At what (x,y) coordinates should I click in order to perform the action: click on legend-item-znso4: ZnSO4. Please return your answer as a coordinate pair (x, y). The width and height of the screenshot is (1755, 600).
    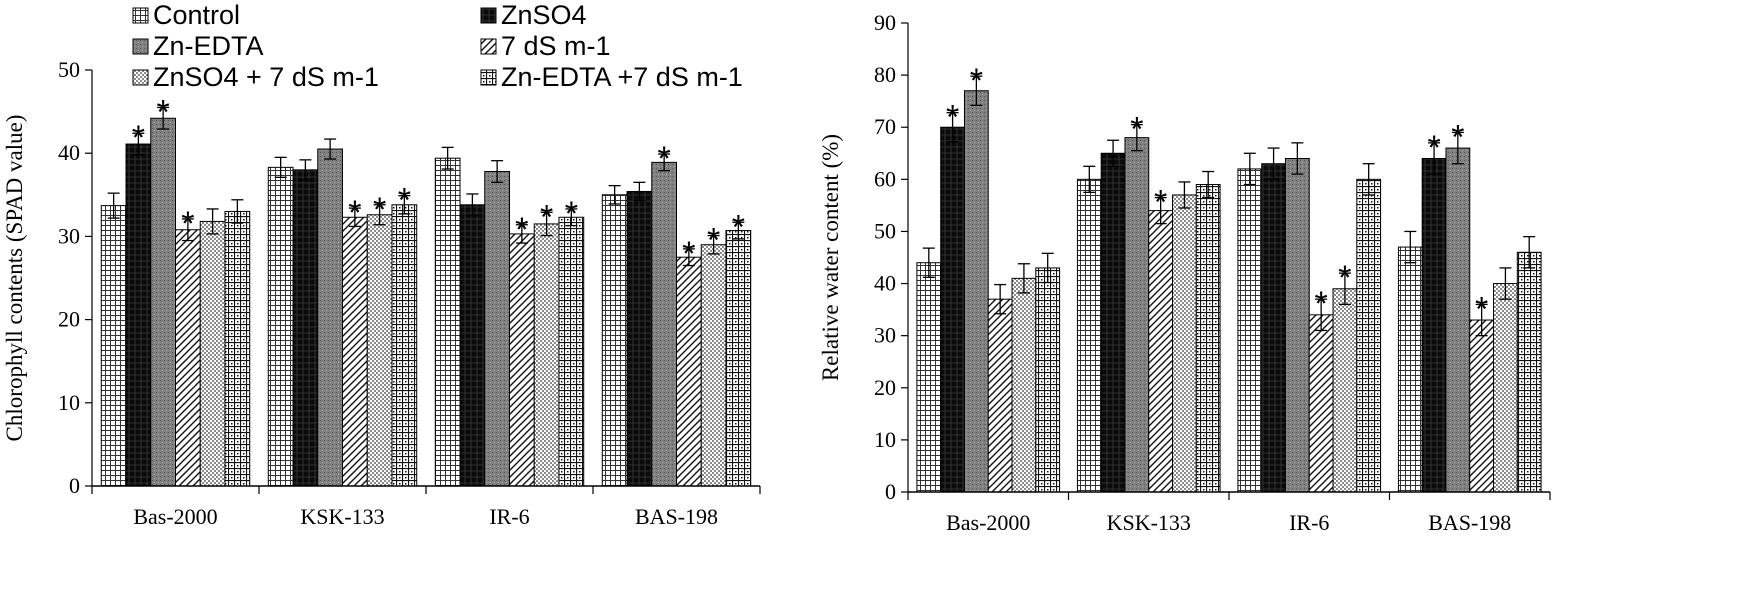
    Looking at the image, I should click on (533, 15).